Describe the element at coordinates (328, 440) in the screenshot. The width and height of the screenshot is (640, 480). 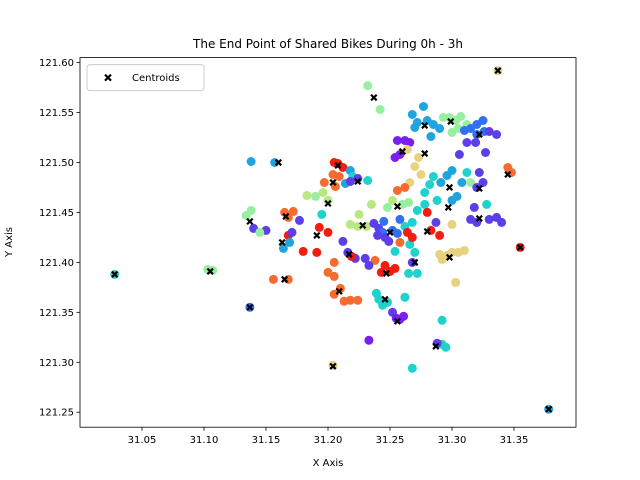
I see `x-tick-label-3: 31.20` at that location.